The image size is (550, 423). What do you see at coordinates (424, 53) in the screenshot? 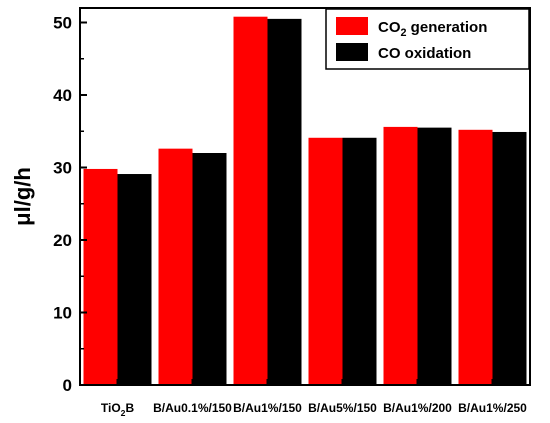
I see `legend-label-1: CO oxidation` at bounding box center [424, 53].